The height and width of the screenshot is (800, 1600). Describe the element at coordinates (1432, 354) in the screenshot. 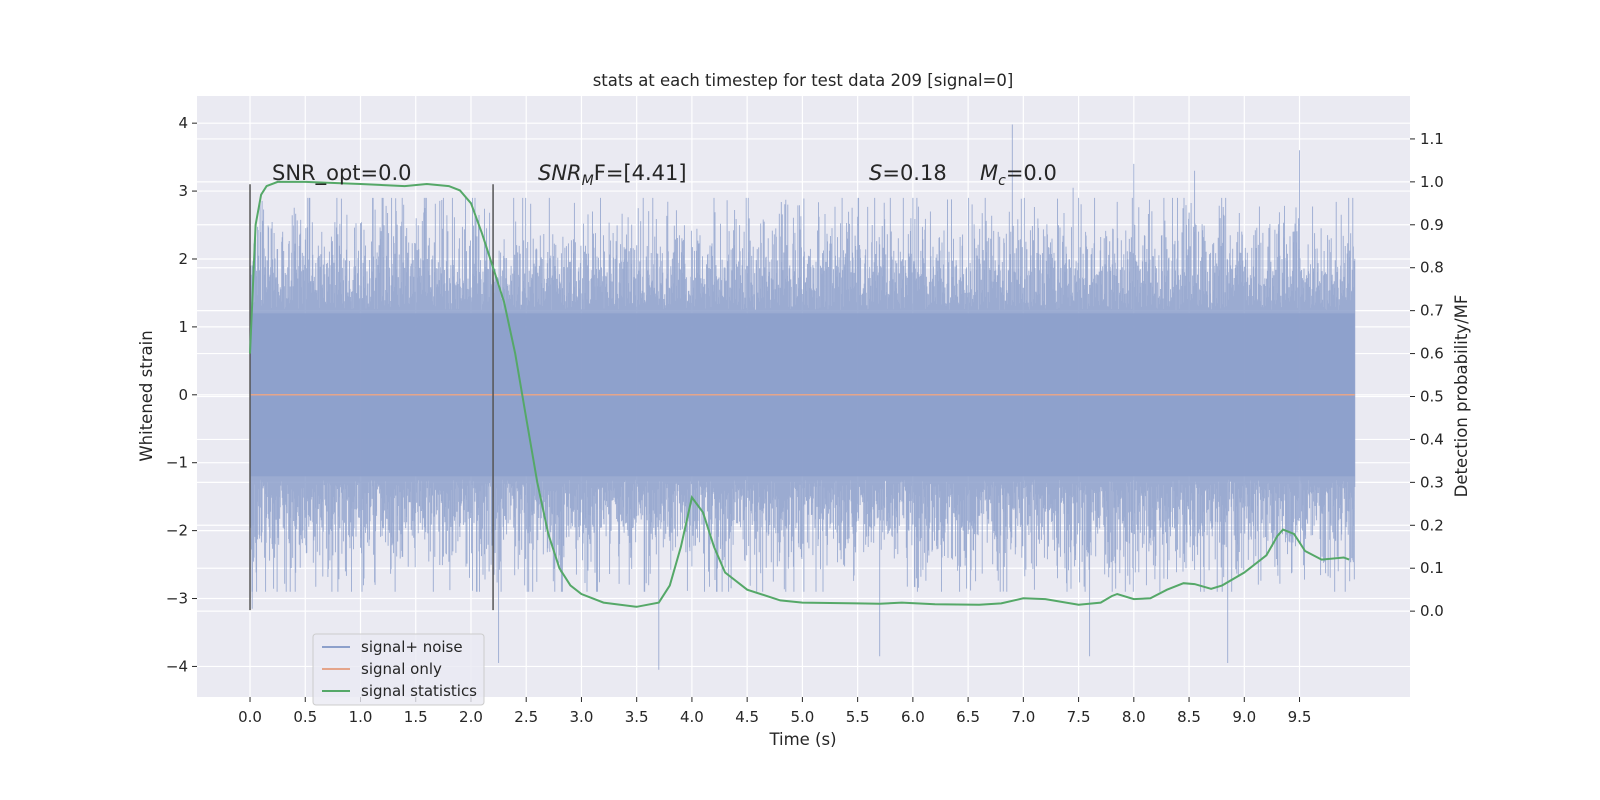

I see `y-right-tick-label-6: 0.6` at that location.